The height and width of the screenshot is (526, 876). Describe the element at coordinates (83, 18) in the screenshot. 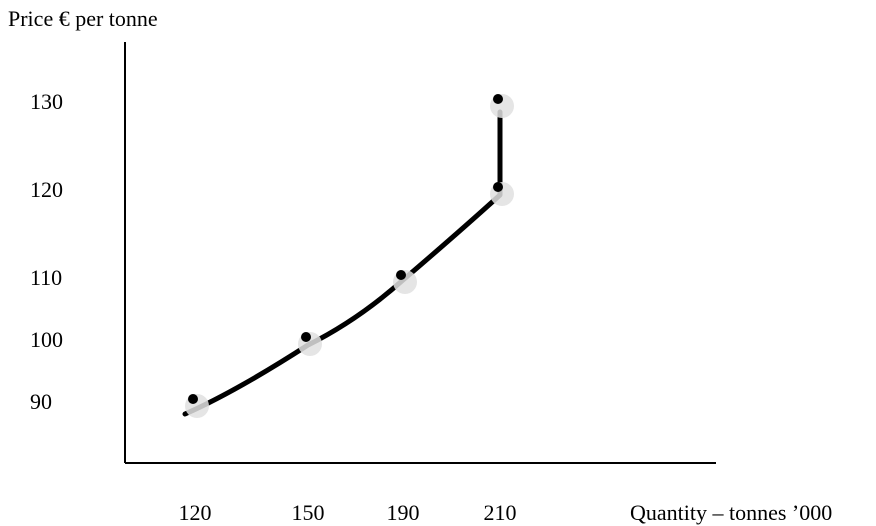

I see `y-axis-label: Price € per tonne` at that location.